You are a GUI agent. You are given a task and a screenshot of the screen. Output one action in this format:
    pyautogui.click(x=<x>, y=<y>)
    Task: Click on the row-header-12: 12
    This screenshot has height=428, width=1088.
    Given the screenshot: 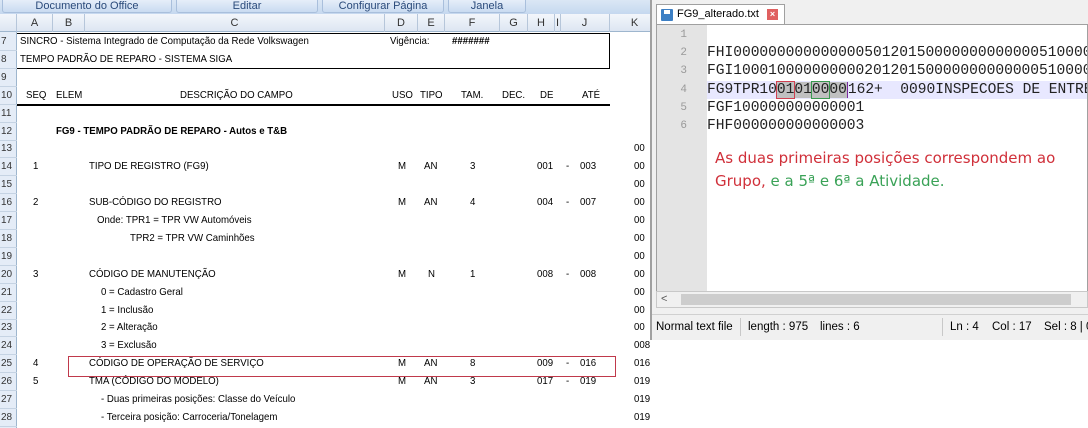 What is the action you would take?
    pyautogui.click(x=8, y=132)
    